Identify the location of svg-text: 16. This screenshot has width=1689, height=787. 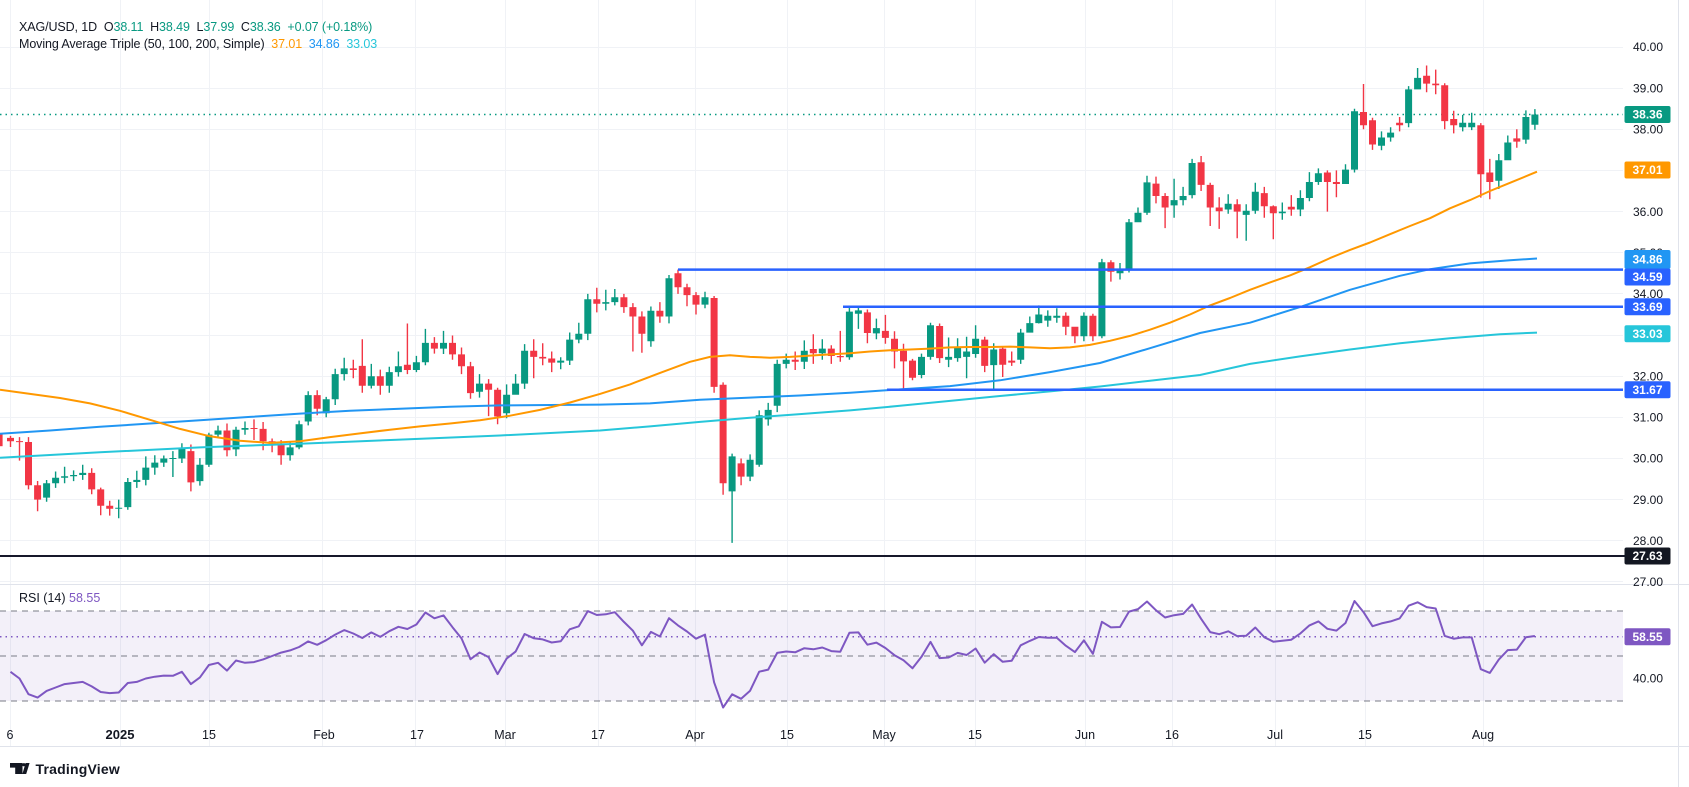
(1172, 735).